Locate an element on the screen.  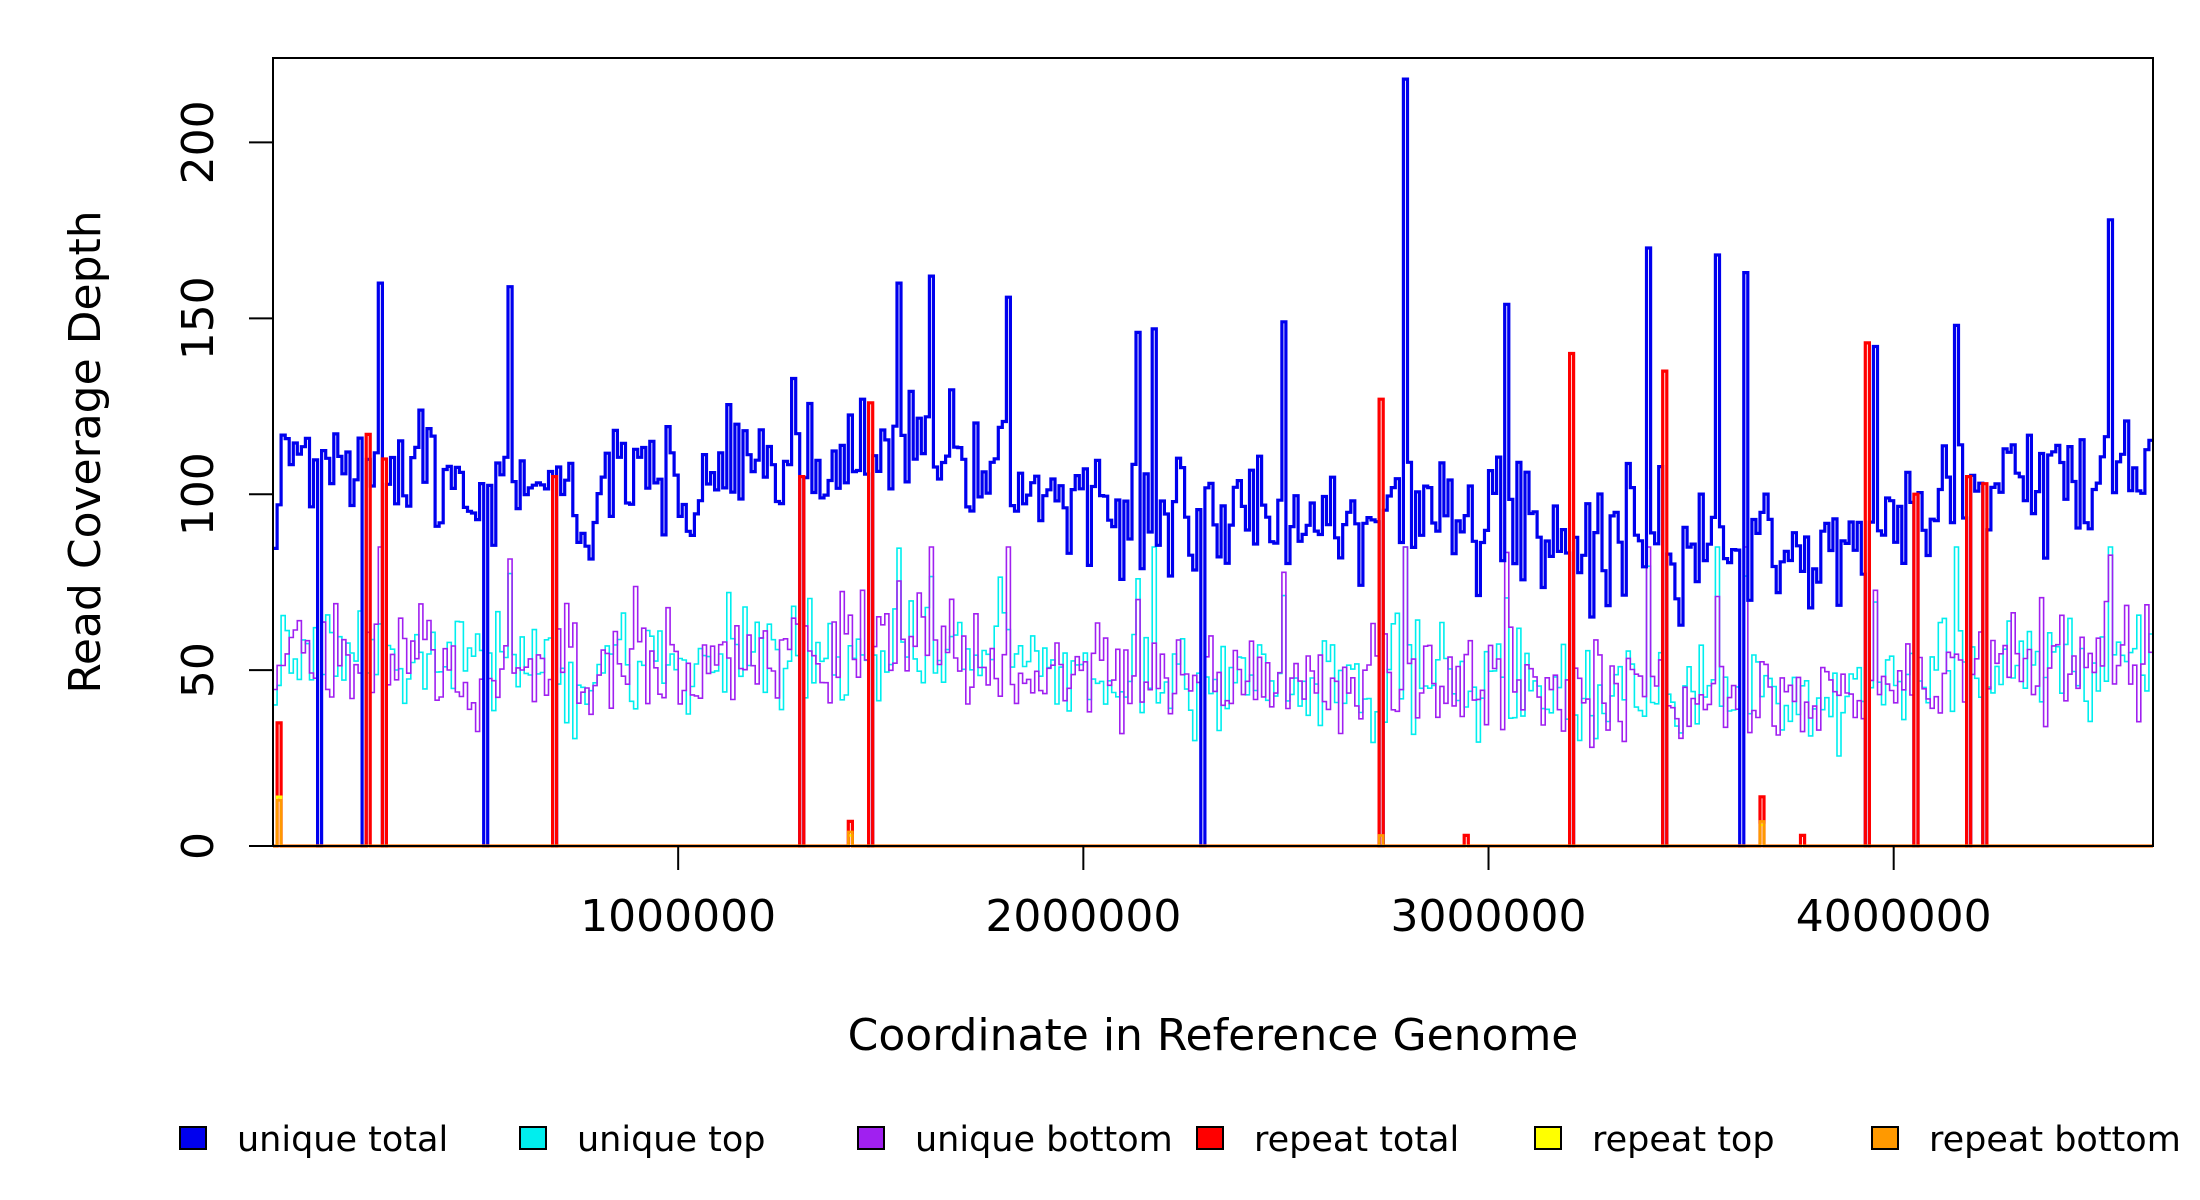
x-tick-label: 2000000 is located at coordinates (1083, 916).